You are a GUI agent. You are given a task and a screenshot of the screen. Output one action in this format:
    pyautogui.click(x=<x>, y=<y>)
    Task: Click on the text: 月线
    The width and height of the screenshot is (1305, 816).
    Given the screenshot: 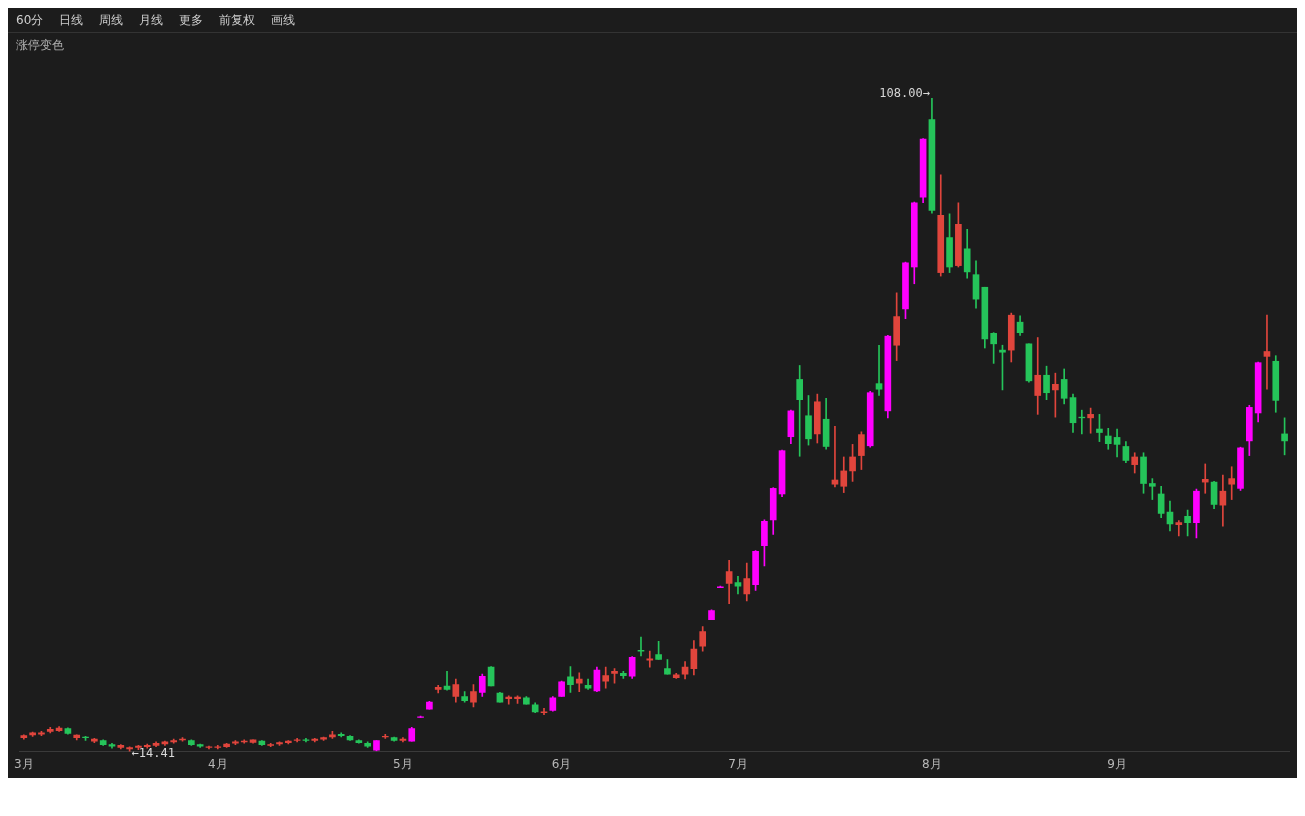 What is the action you would take?
    pyautogui.click(x=151, y=20)
    